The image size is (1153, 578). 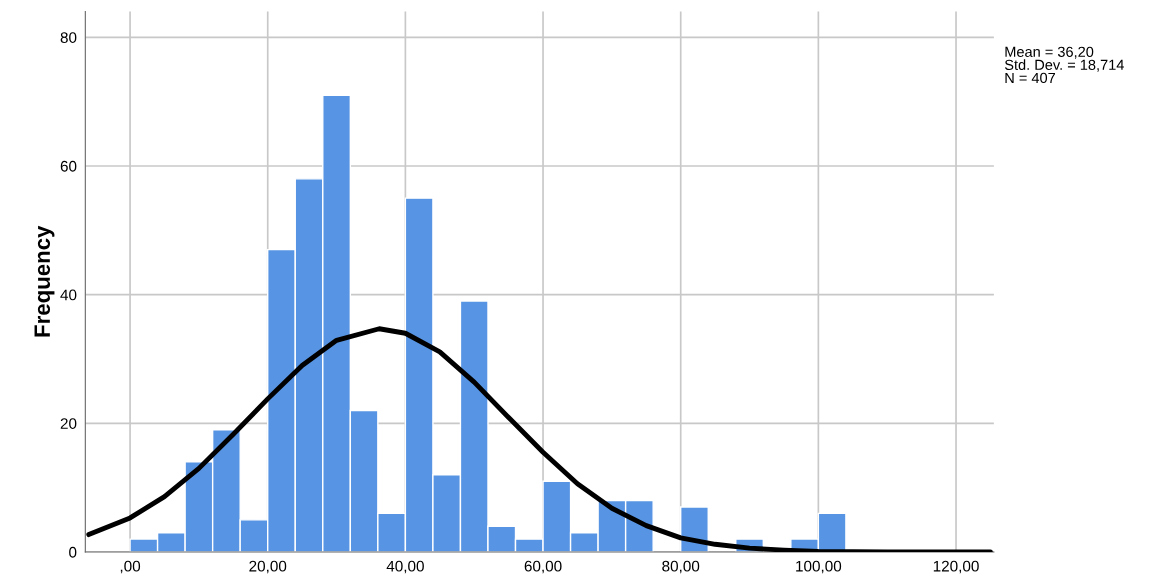 I want to click on y-tick-label: 20, so click(x=68, y=423).